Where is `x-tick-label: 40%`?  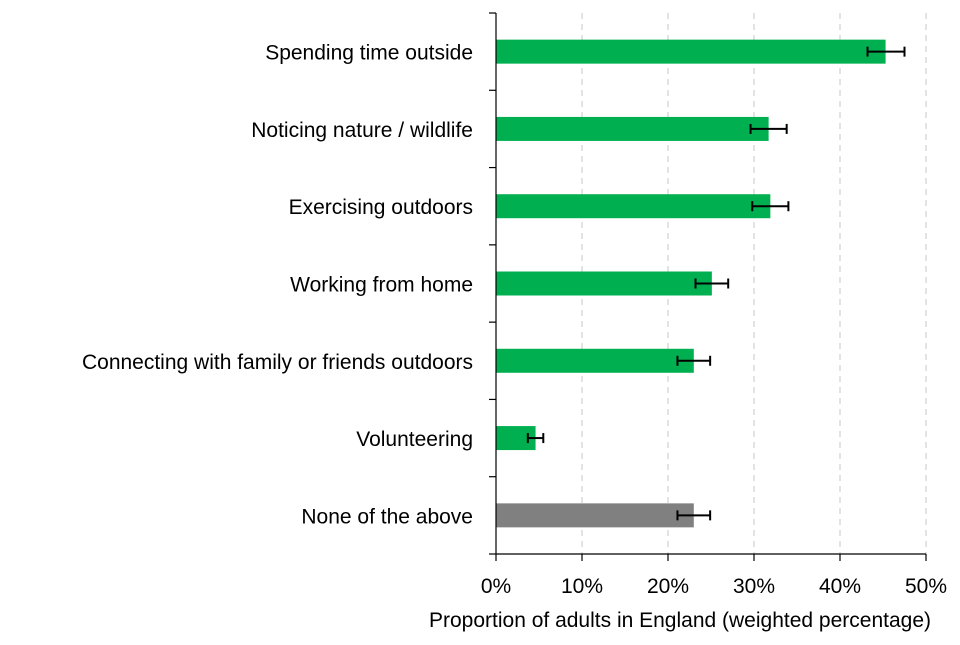 x-tick-label: 40% is located at coordinates (840, 586).